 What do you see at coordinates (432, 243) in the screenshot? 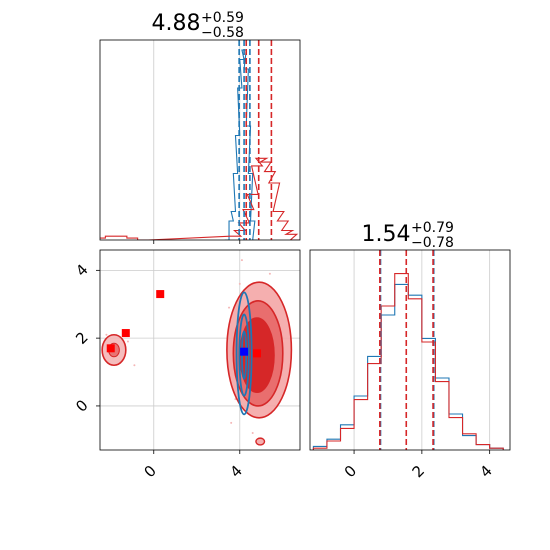
I see `bottom-right-title-minus: −0.78` at bounding box center [432, 243].